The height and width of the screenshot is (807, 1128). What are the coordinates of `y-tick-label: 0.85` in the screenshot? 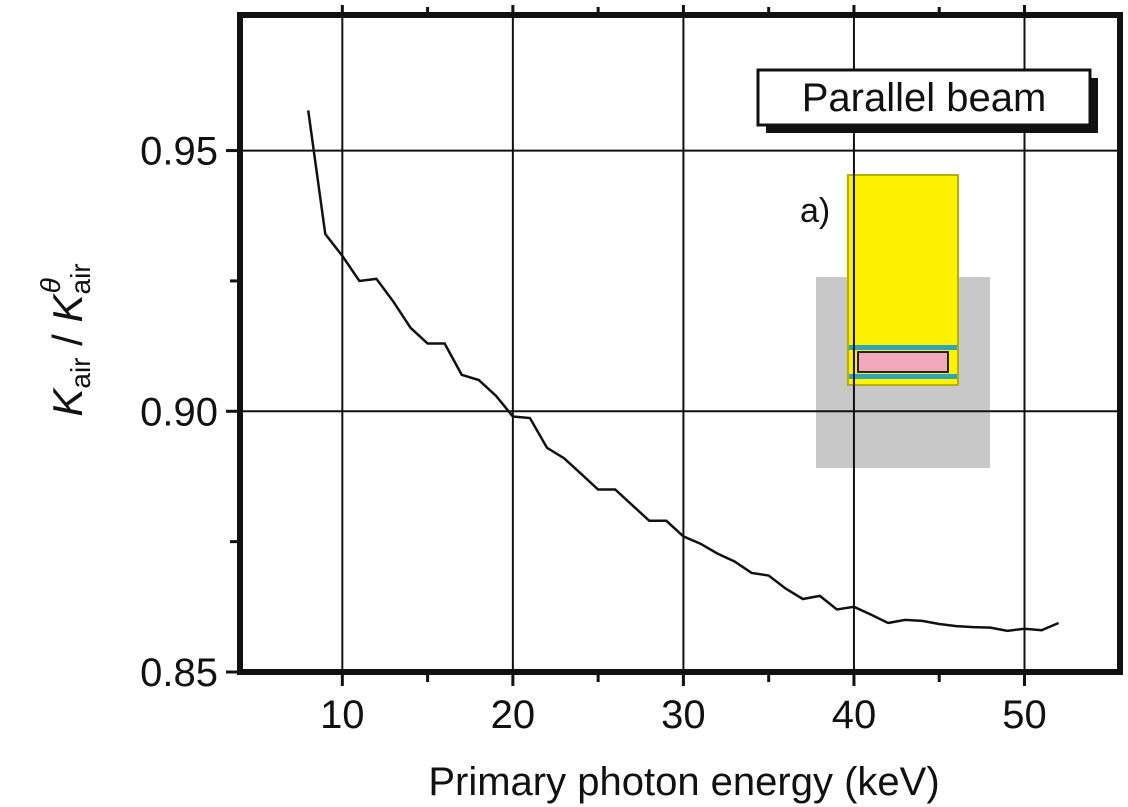 It's located at (179, 673).